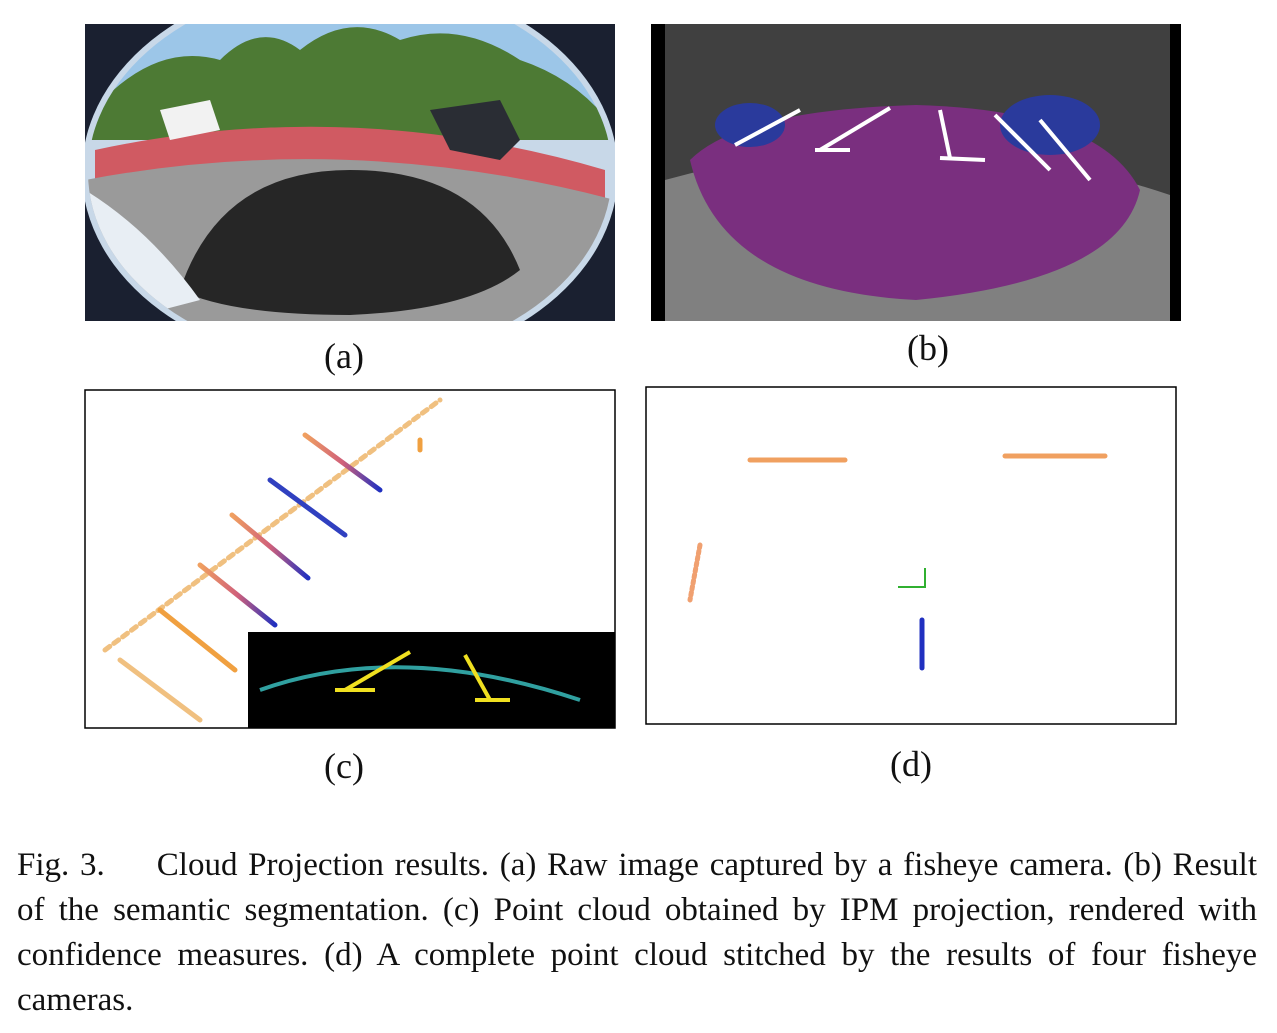  I want to click on panel-label: (c), so click(344, 766).